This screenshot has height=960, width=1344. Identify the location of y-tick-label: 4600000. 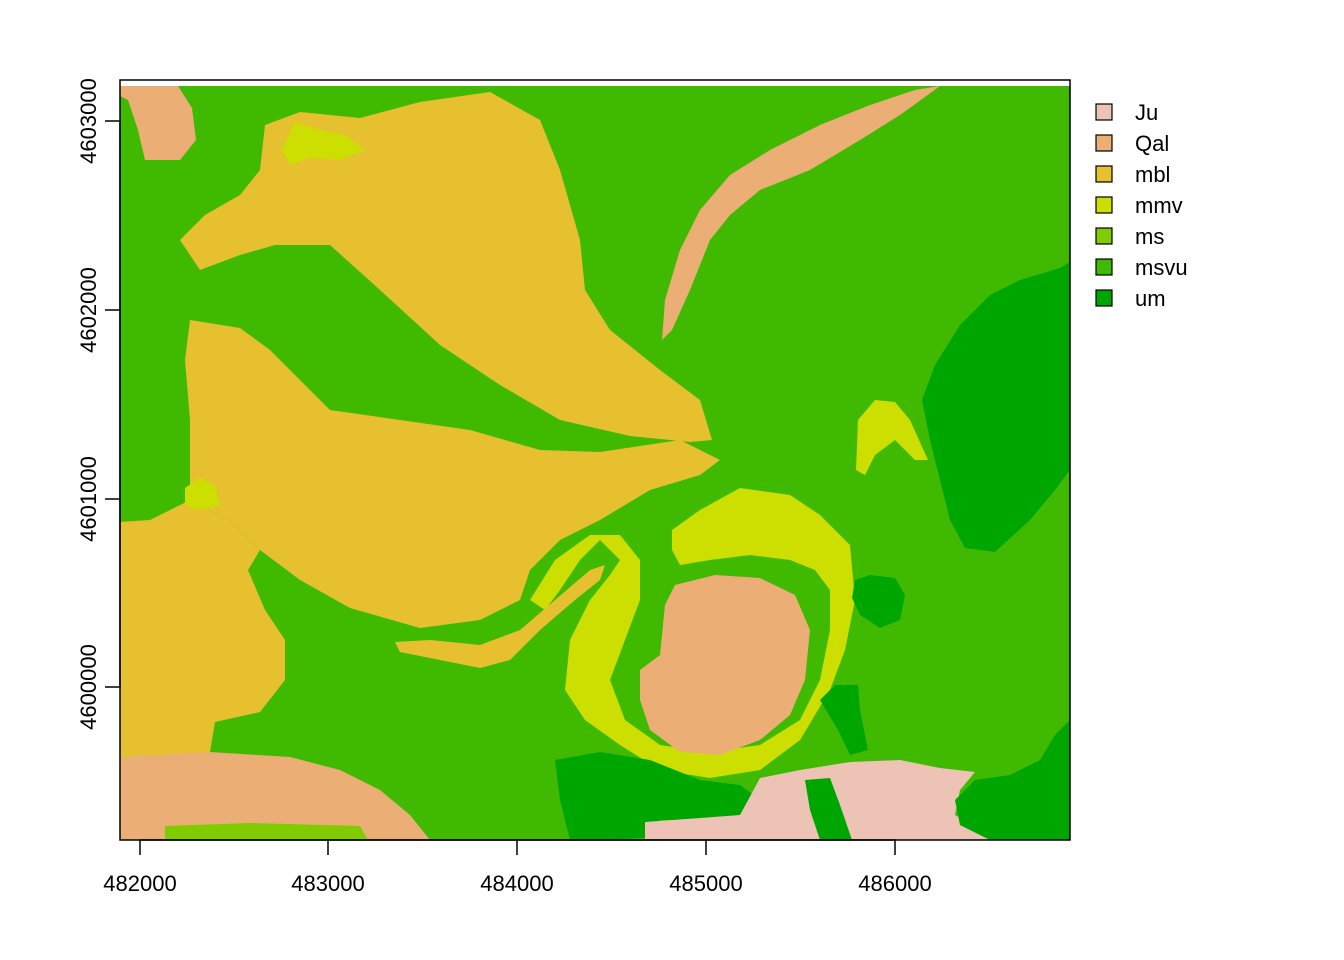
(88, 687).